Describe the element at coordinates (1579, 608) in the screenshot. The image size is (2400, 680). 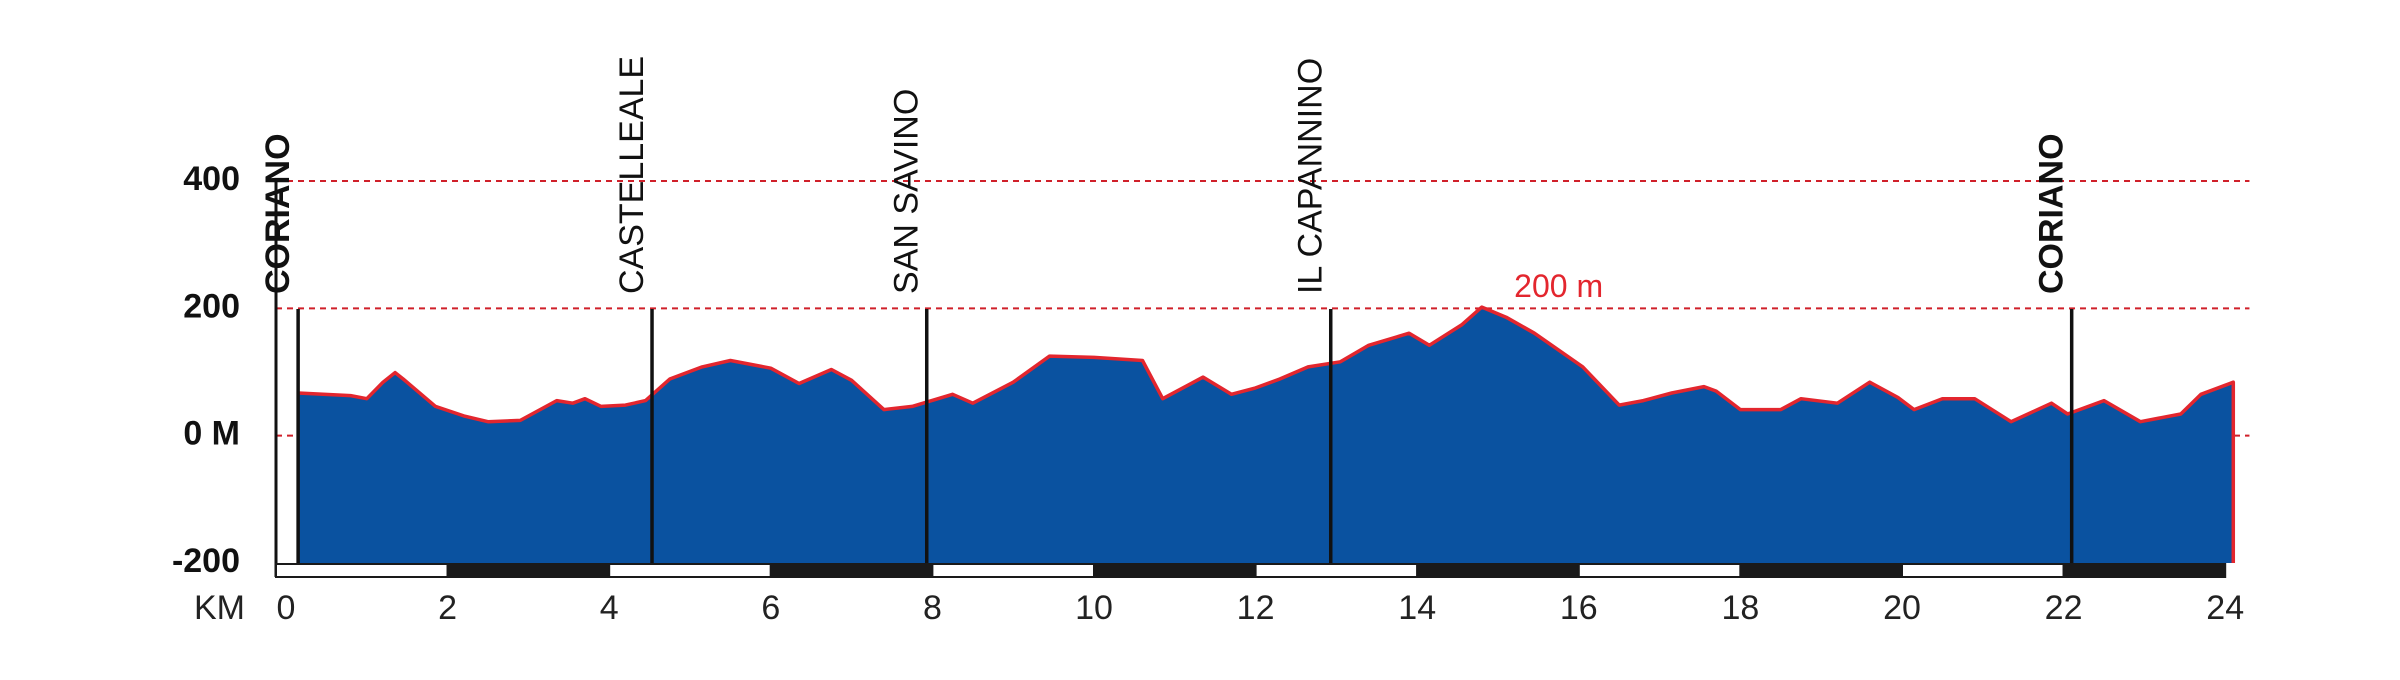
I see `x-tick-label: 16` at that location.